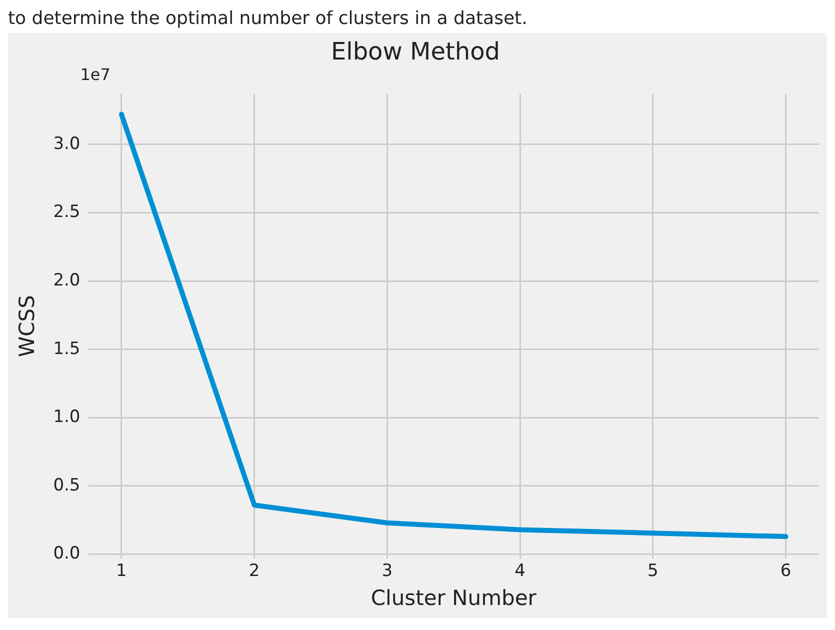  Describe the element at coordinates (66, 348) in the screenshot. I see `y-tick-label: 1.5` at that location.